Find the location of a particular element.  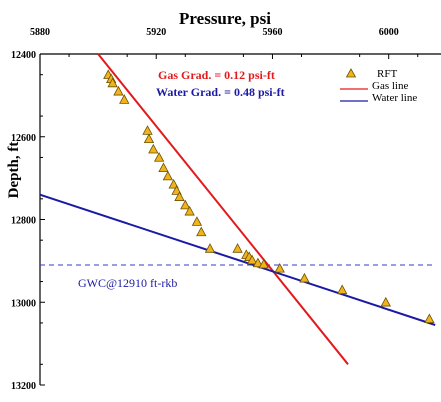

legend-rft-label: RFT is located at coordinates (387, 74).